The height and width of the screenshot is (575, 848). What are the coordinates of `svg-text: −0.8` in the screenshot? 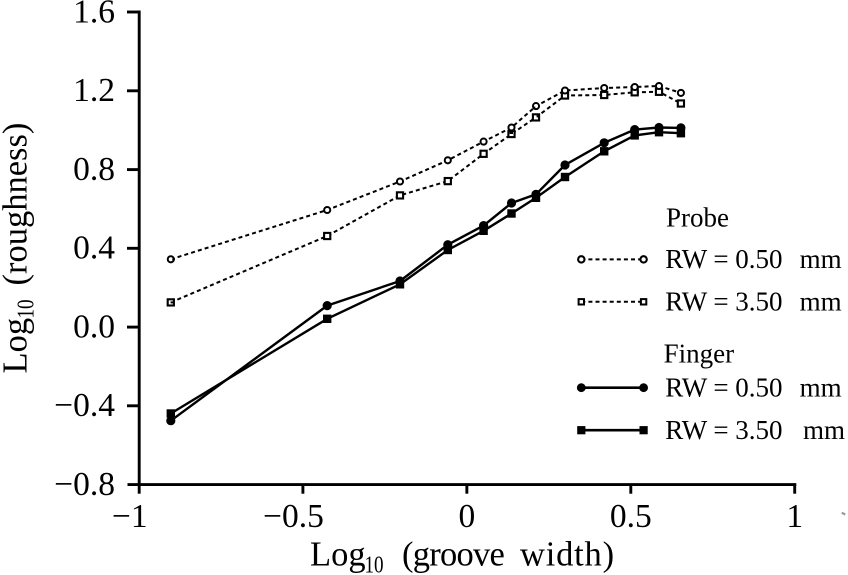 It's located at (84, 484).